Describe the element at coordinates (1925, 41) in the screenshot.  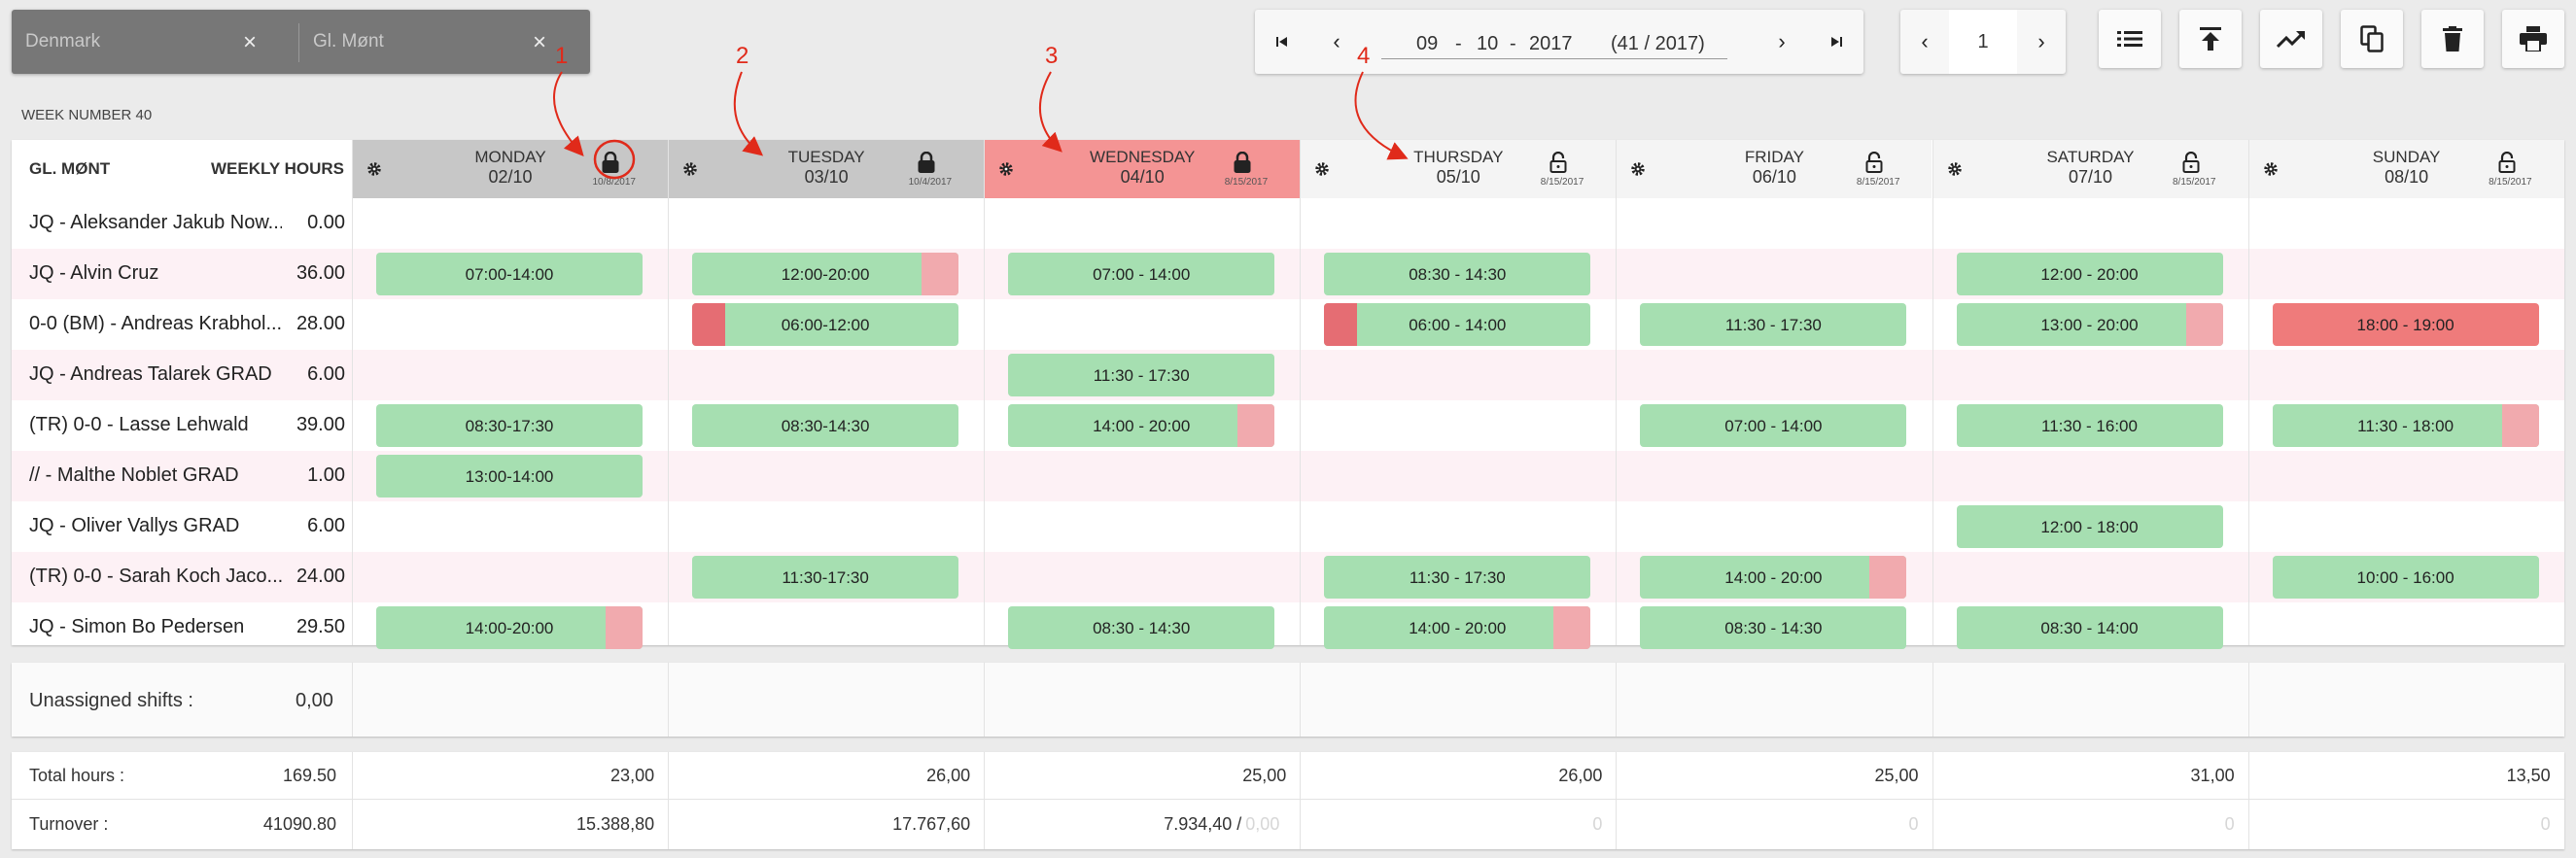
I see `prev-page-button: ‹` at that location.